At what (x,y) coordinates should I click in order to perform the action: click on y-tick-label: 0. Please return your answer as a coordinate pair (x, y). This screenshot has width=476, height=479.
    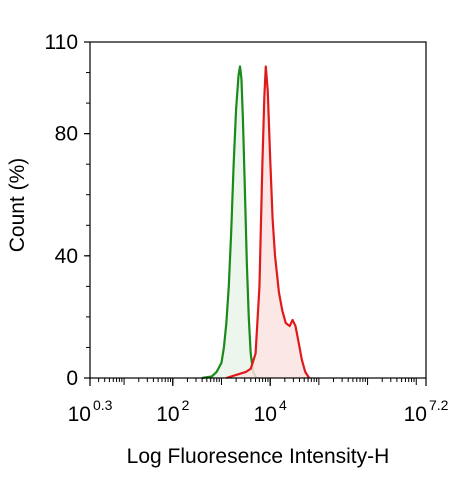
    Looking at the image, I should click on (72, 378).